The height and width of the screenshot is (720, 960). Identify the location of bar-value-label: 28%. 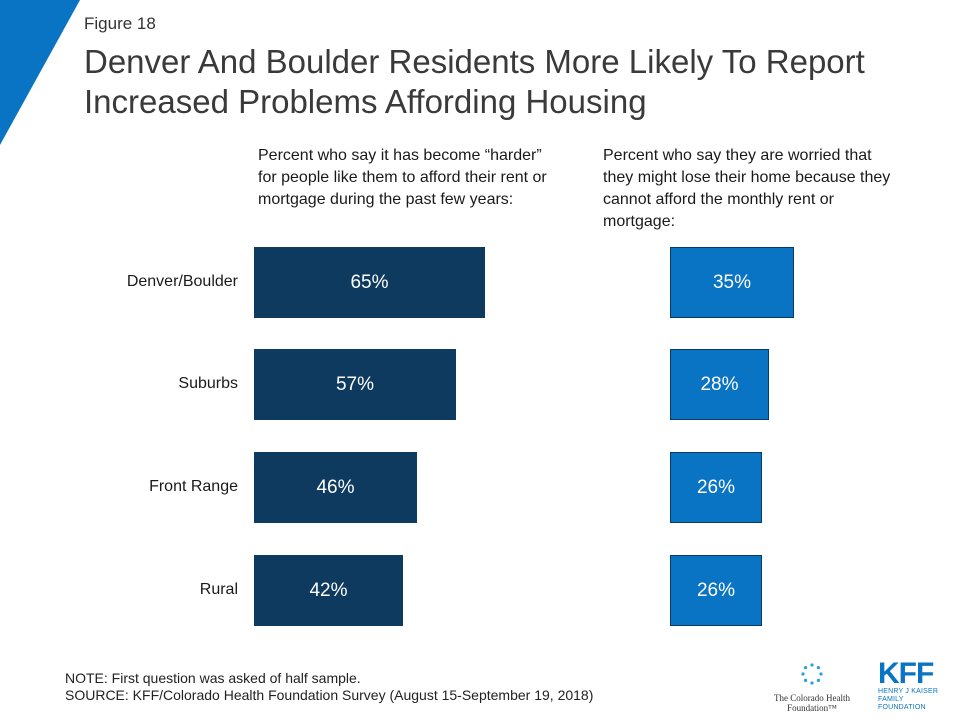
(719, 384).